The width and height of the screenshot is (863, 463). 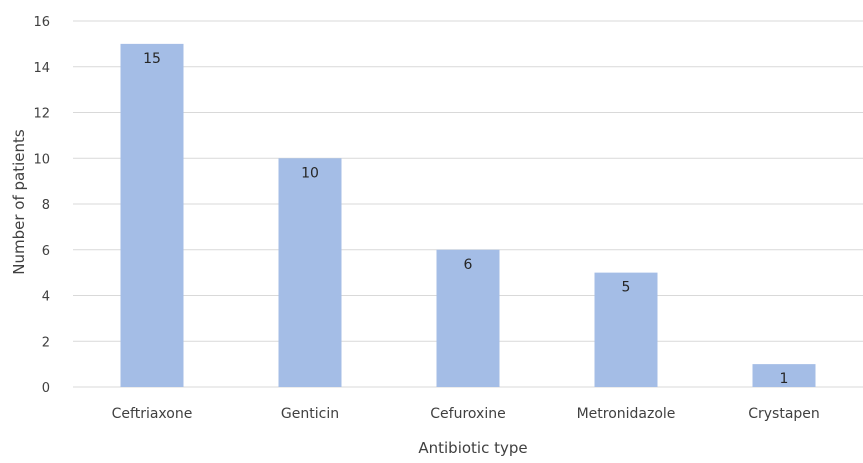 What do you see at coordinates (41, 68) in the screenshot?
I see `y-tick-label: 14` at bounding box center [41, 68].